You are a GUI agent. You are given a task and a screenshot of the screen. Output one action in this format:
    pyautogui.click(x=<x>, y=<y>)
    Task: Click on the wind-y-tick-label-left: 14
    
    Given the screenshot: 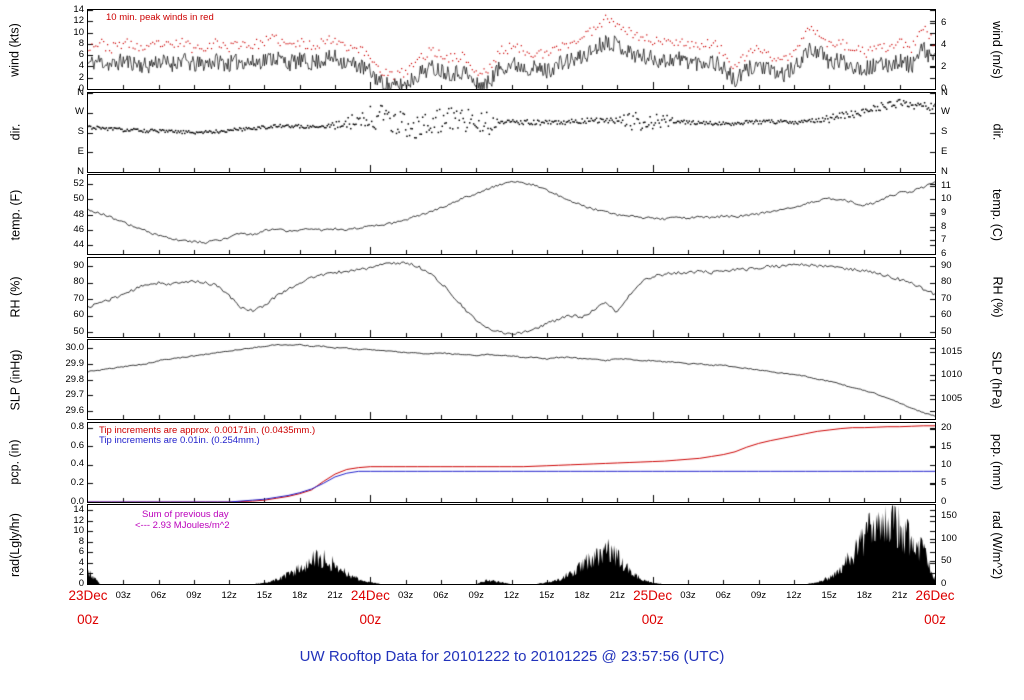 What is the action you would take?
    pyautogui.click(x=78, y=9)
    